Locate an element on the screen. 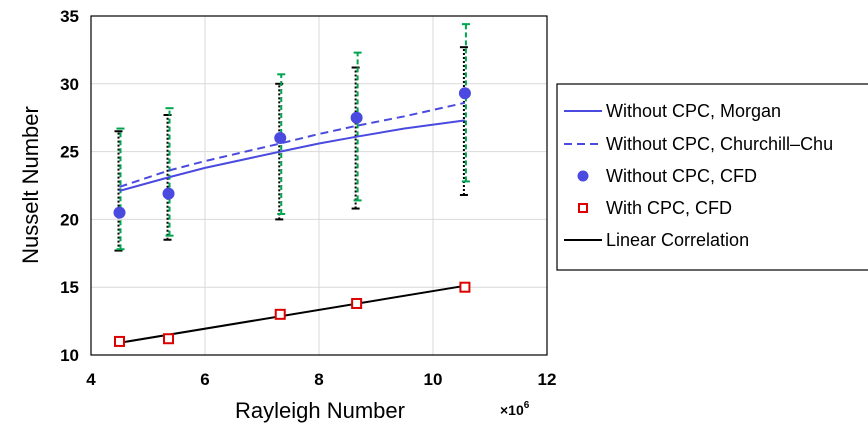 This screenshot has width=868, height=432. legend-label: Without CPC, Morgan is located at coordinates (693, 111).